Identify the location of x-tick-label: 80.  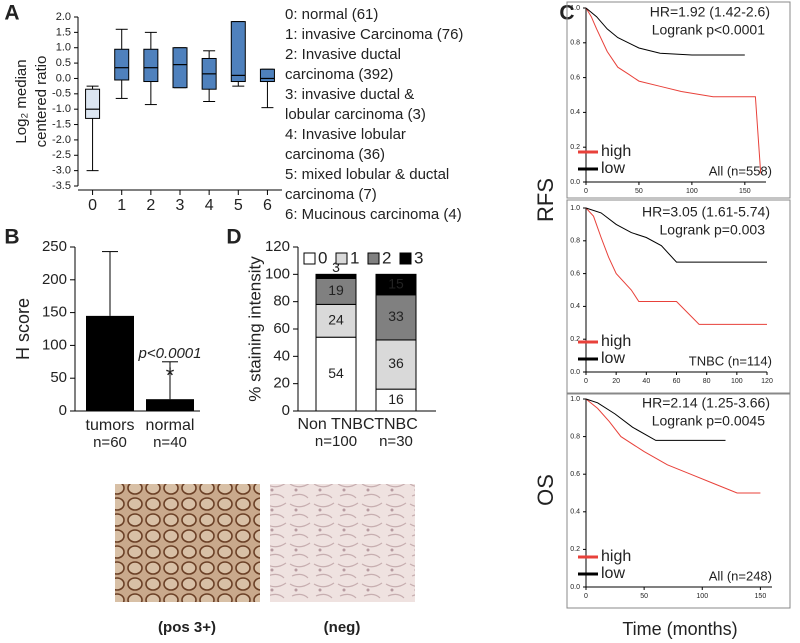
(707, 381).